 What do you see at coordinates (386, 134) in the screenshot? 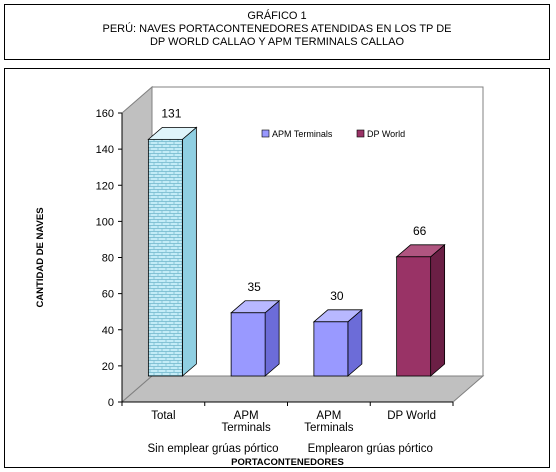
I see `legend-entry: DP World` at bounding box center [386, 134].